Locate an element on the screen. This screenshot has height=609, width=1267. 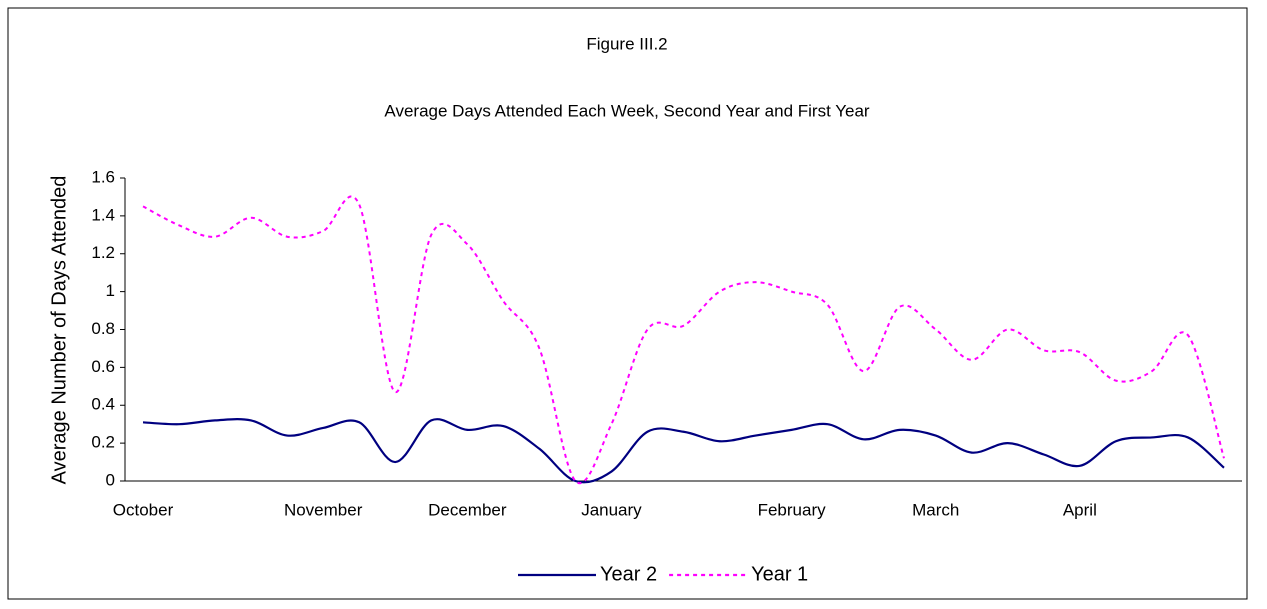
y-tick-label: 0.2 is located at coordinates (103, 442).